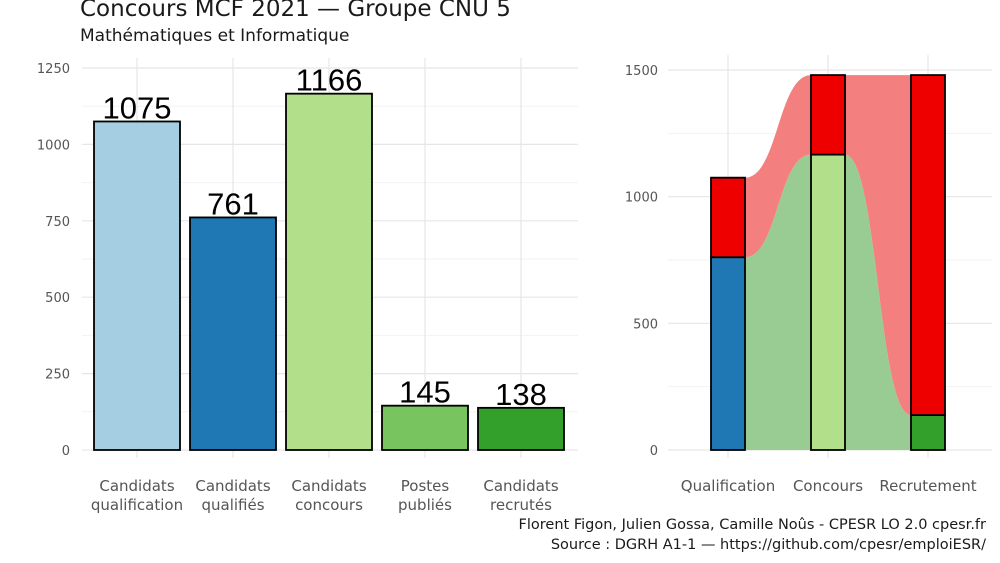 The height and width of the screenshot is (563, 1000). I want to click on x-tick-label: qualification, so click(137, 505).